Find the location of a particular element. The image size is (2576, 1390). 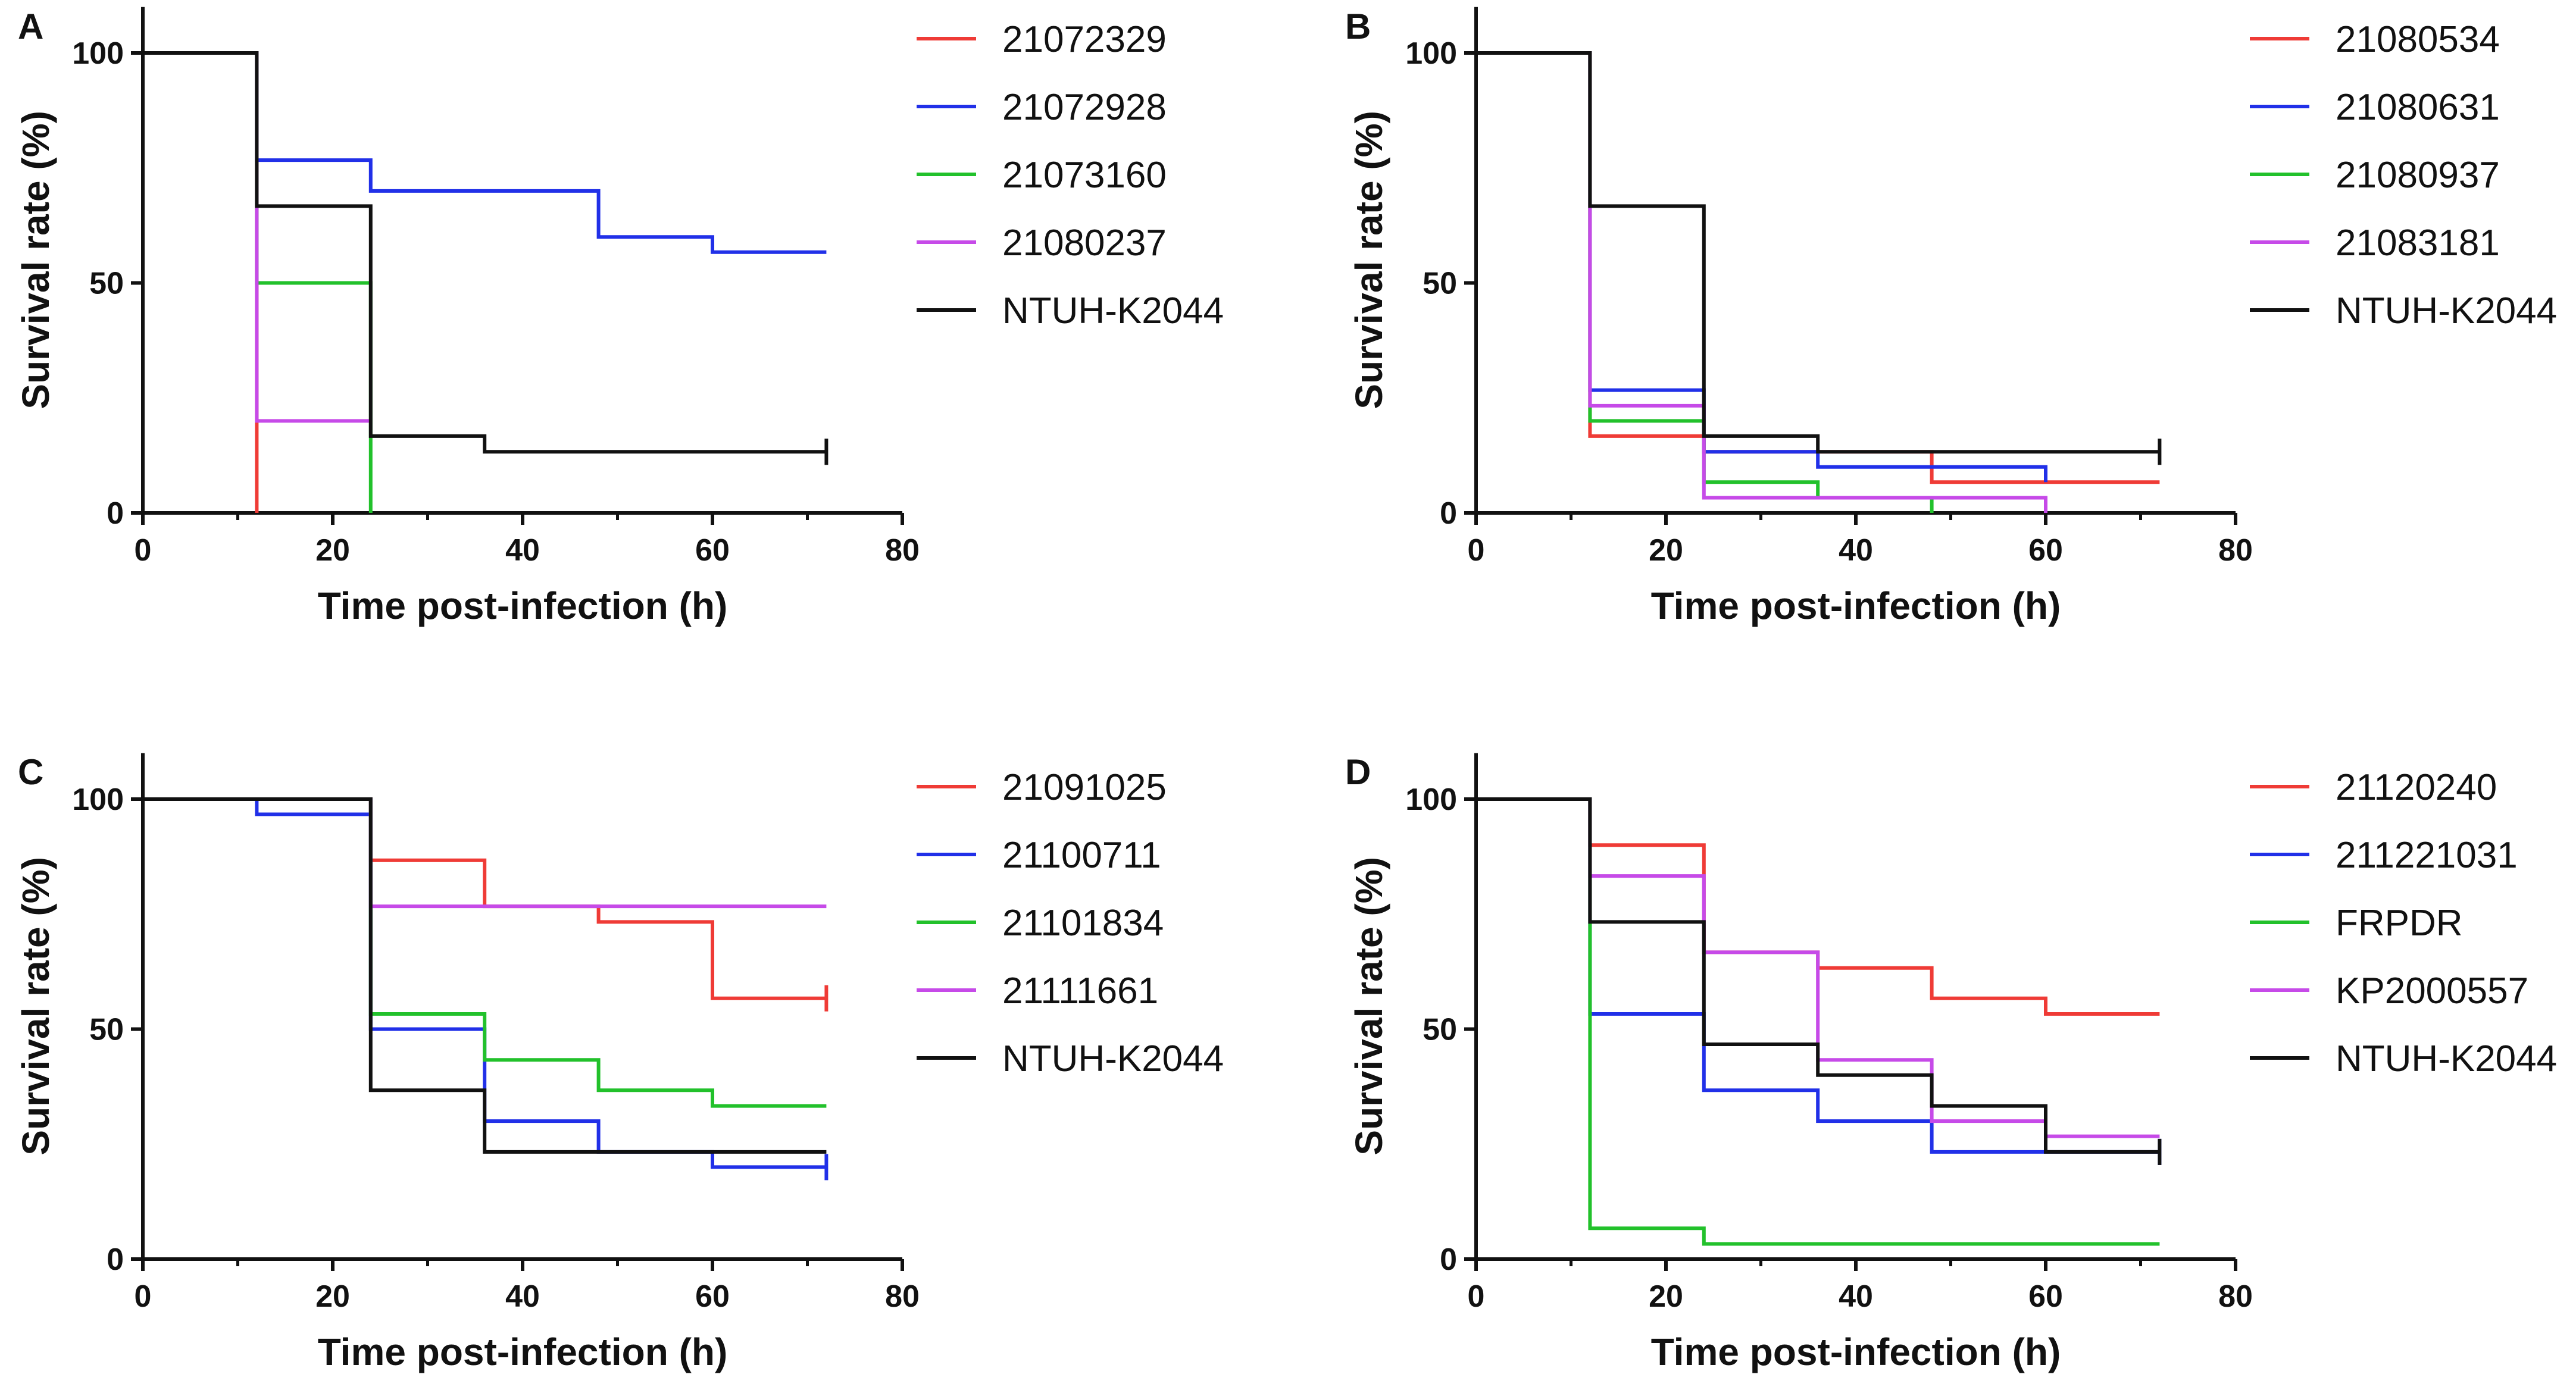

panel-label: A is located at coordinates (30, 26).